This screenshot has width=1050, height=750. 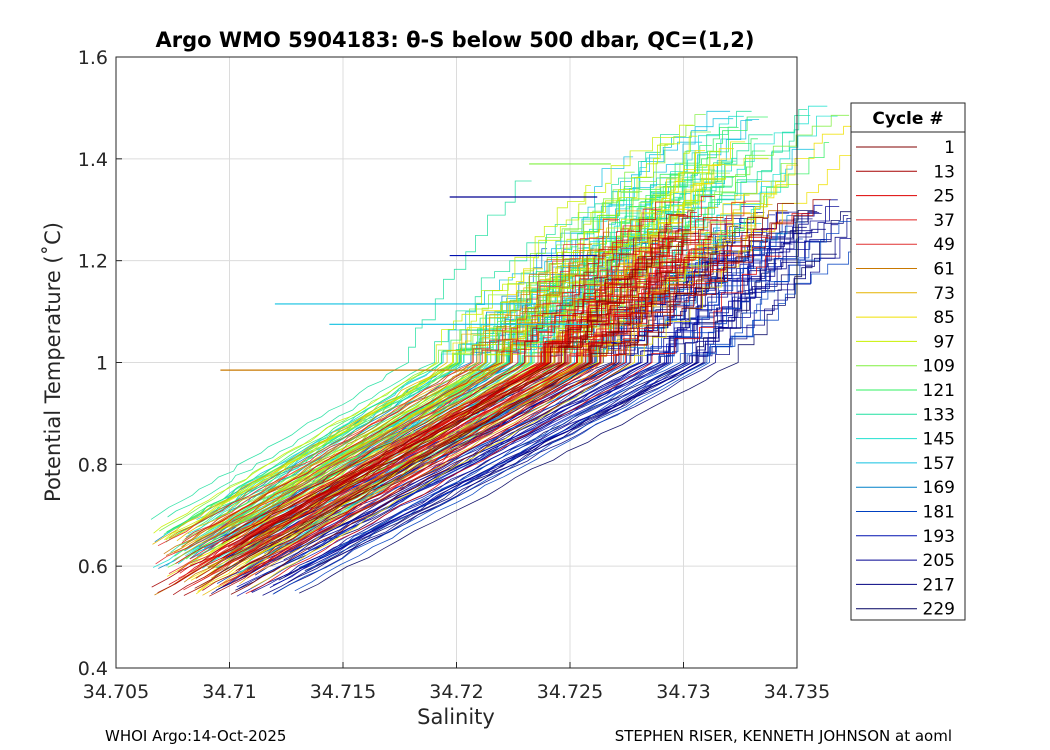 What do you see at coordinates (343, 692) in the screenshot?
I see `x-tick-label: 34.715` at bounding box center [343, 692].